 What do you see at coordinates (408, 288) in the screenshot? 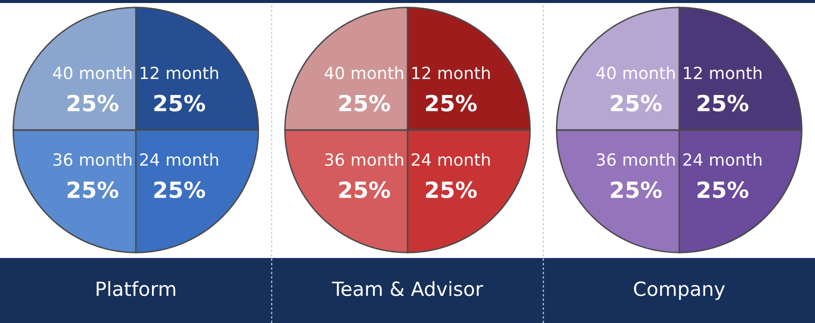
I see `text: Team & Advisor` at bounding box center [408, 288].